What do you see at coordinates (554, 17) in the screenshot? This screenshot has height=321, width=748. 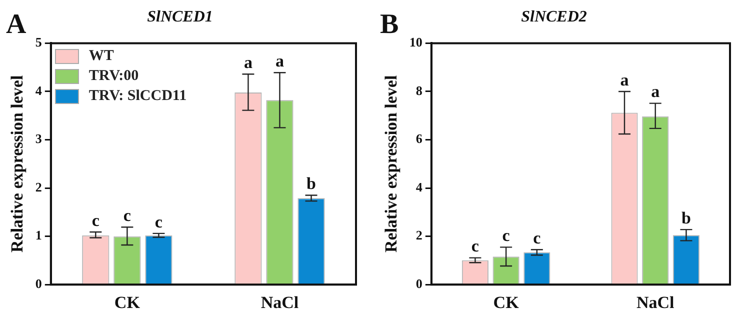 I see `chart-title: SlNCED2` at bounding box center [554, 17].